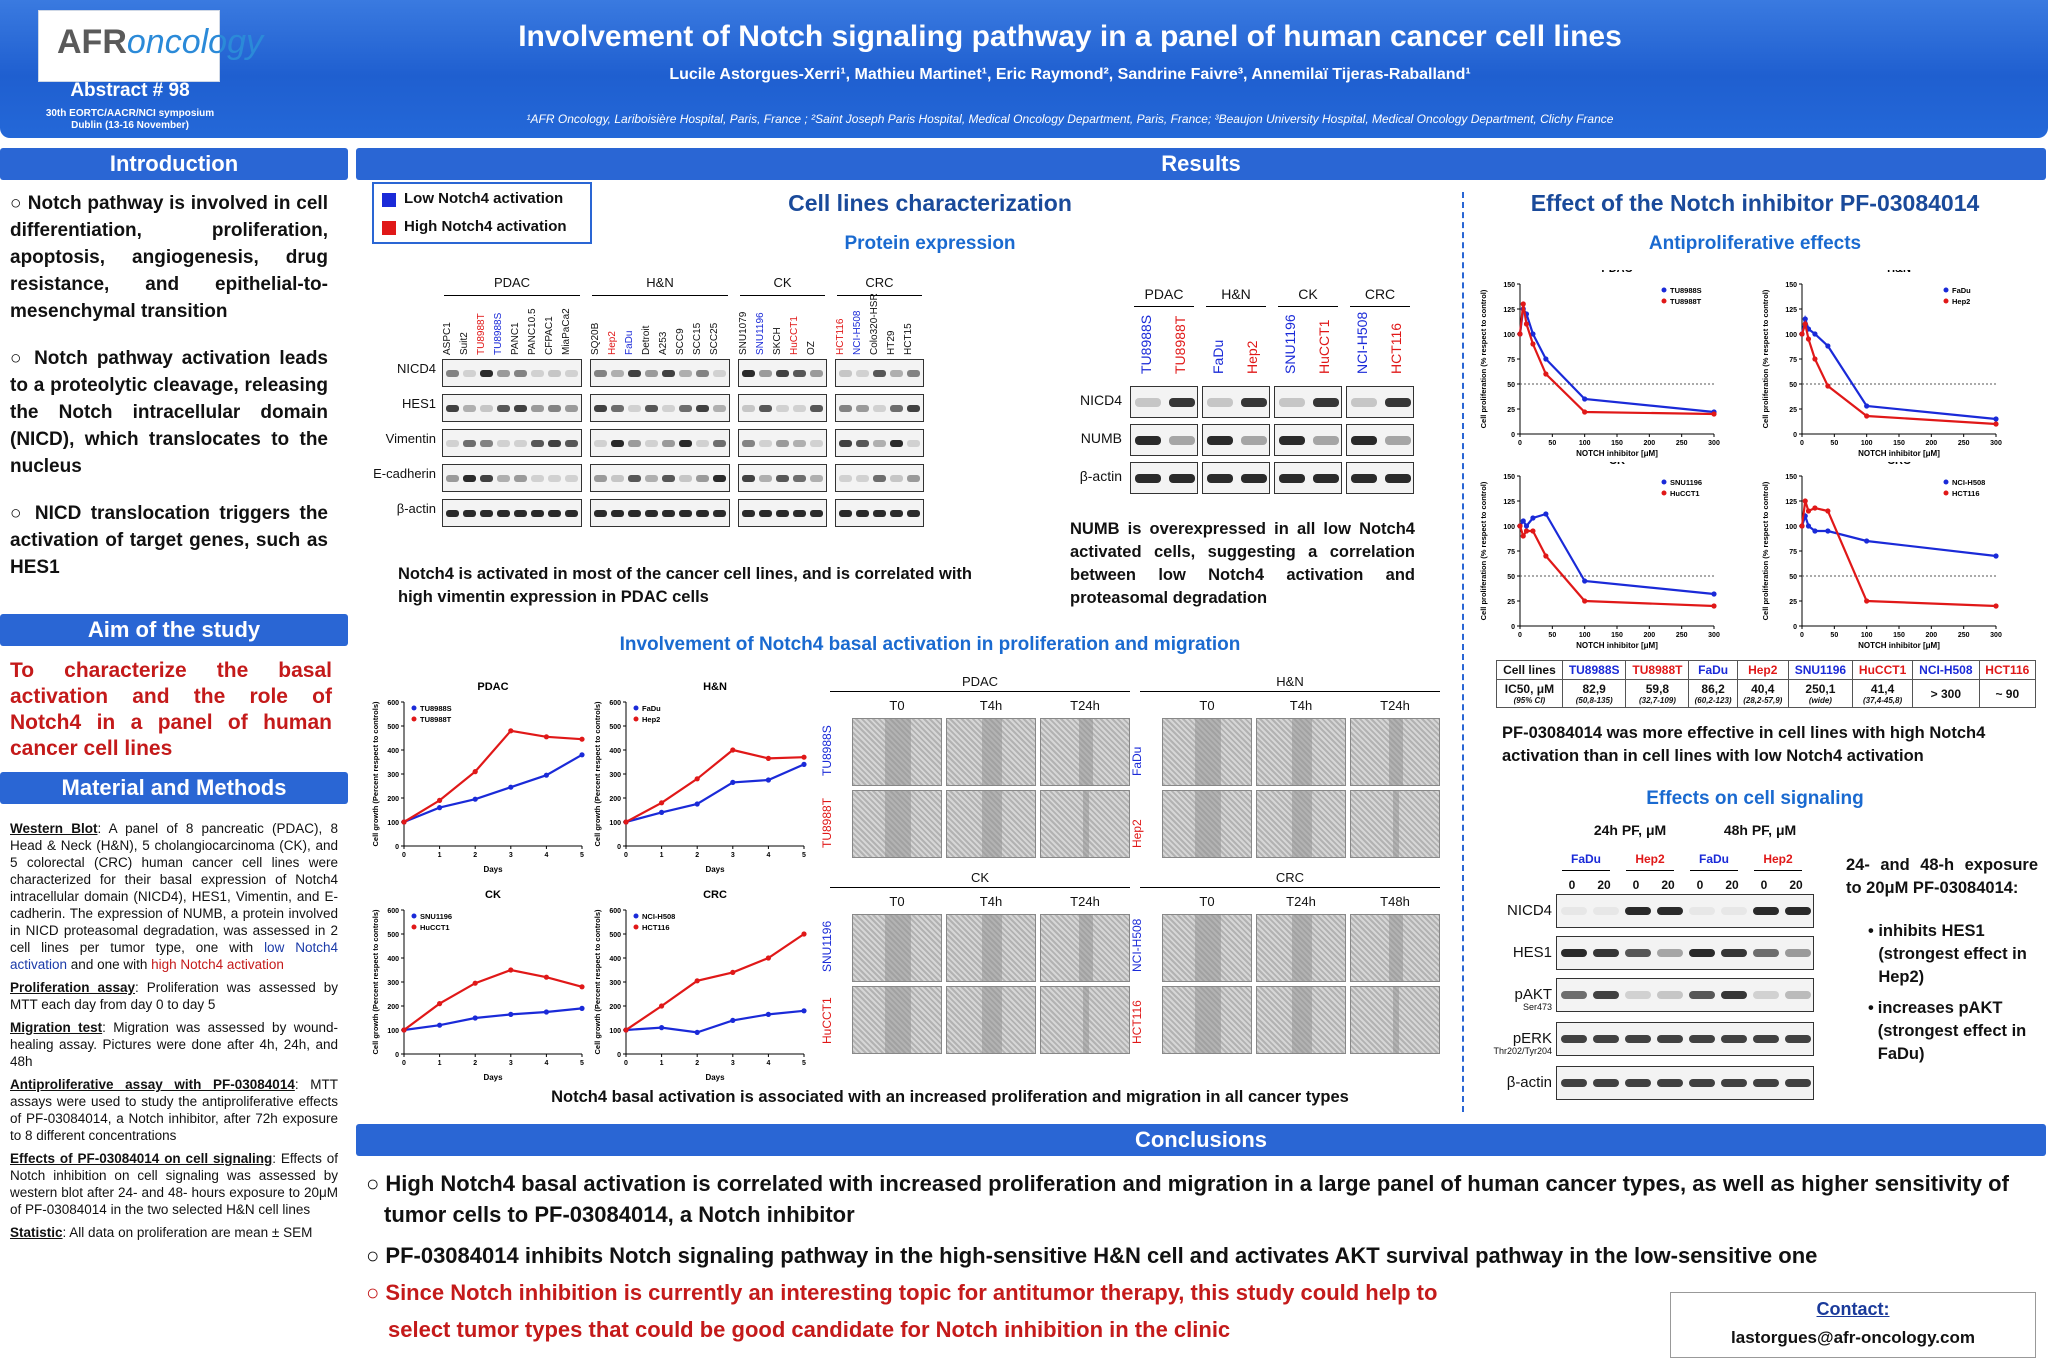  I want to click on y-tick-label: 50, so click(1511, 577).